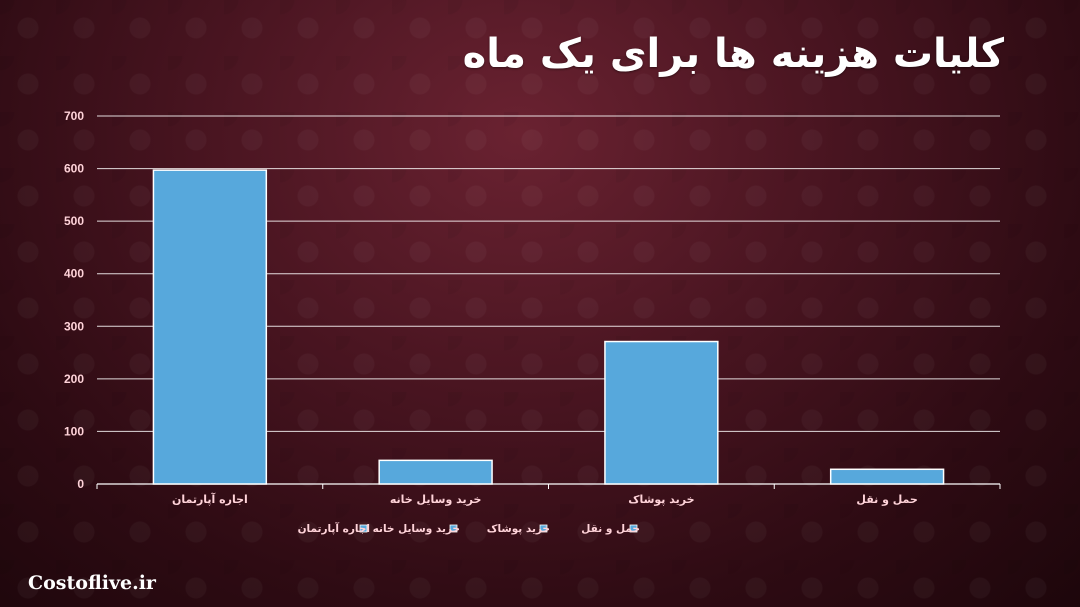  I want to click on y-tick-label: 600, so click(74, 169).